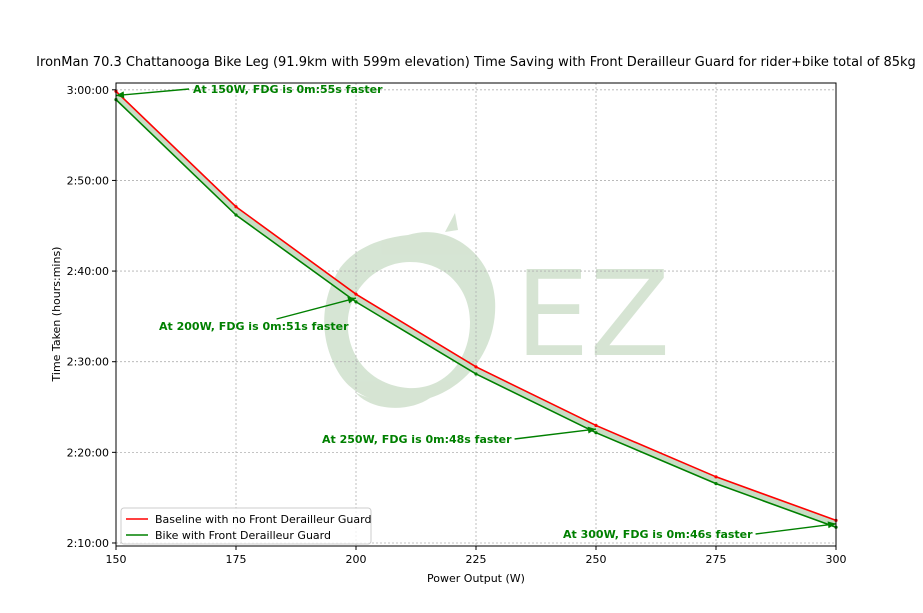 Image resolution: width=923 pixels, height=613 pixels. What do you see at coordinates (116, 559) in the screenshot?
I see `x-tick-label: 150` at bounding box center [116, 559].